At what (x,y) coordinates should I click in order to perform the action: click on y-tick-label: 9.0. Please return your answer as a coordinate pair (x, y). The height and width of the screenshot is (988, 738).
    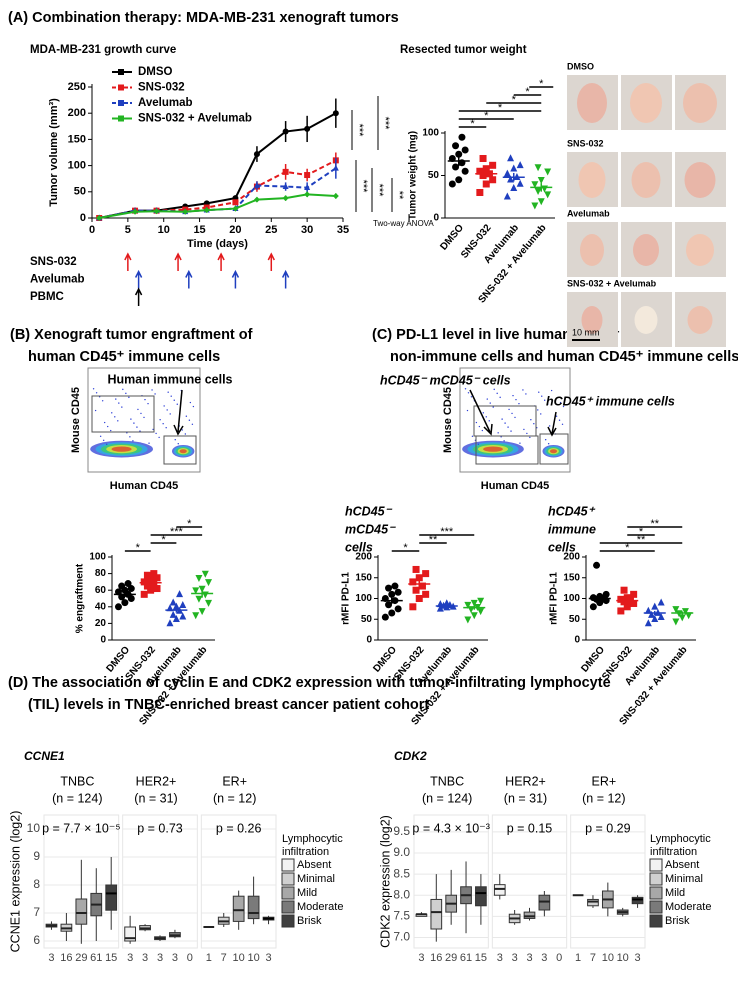
    Looking at the image, I should click on (401, 852).